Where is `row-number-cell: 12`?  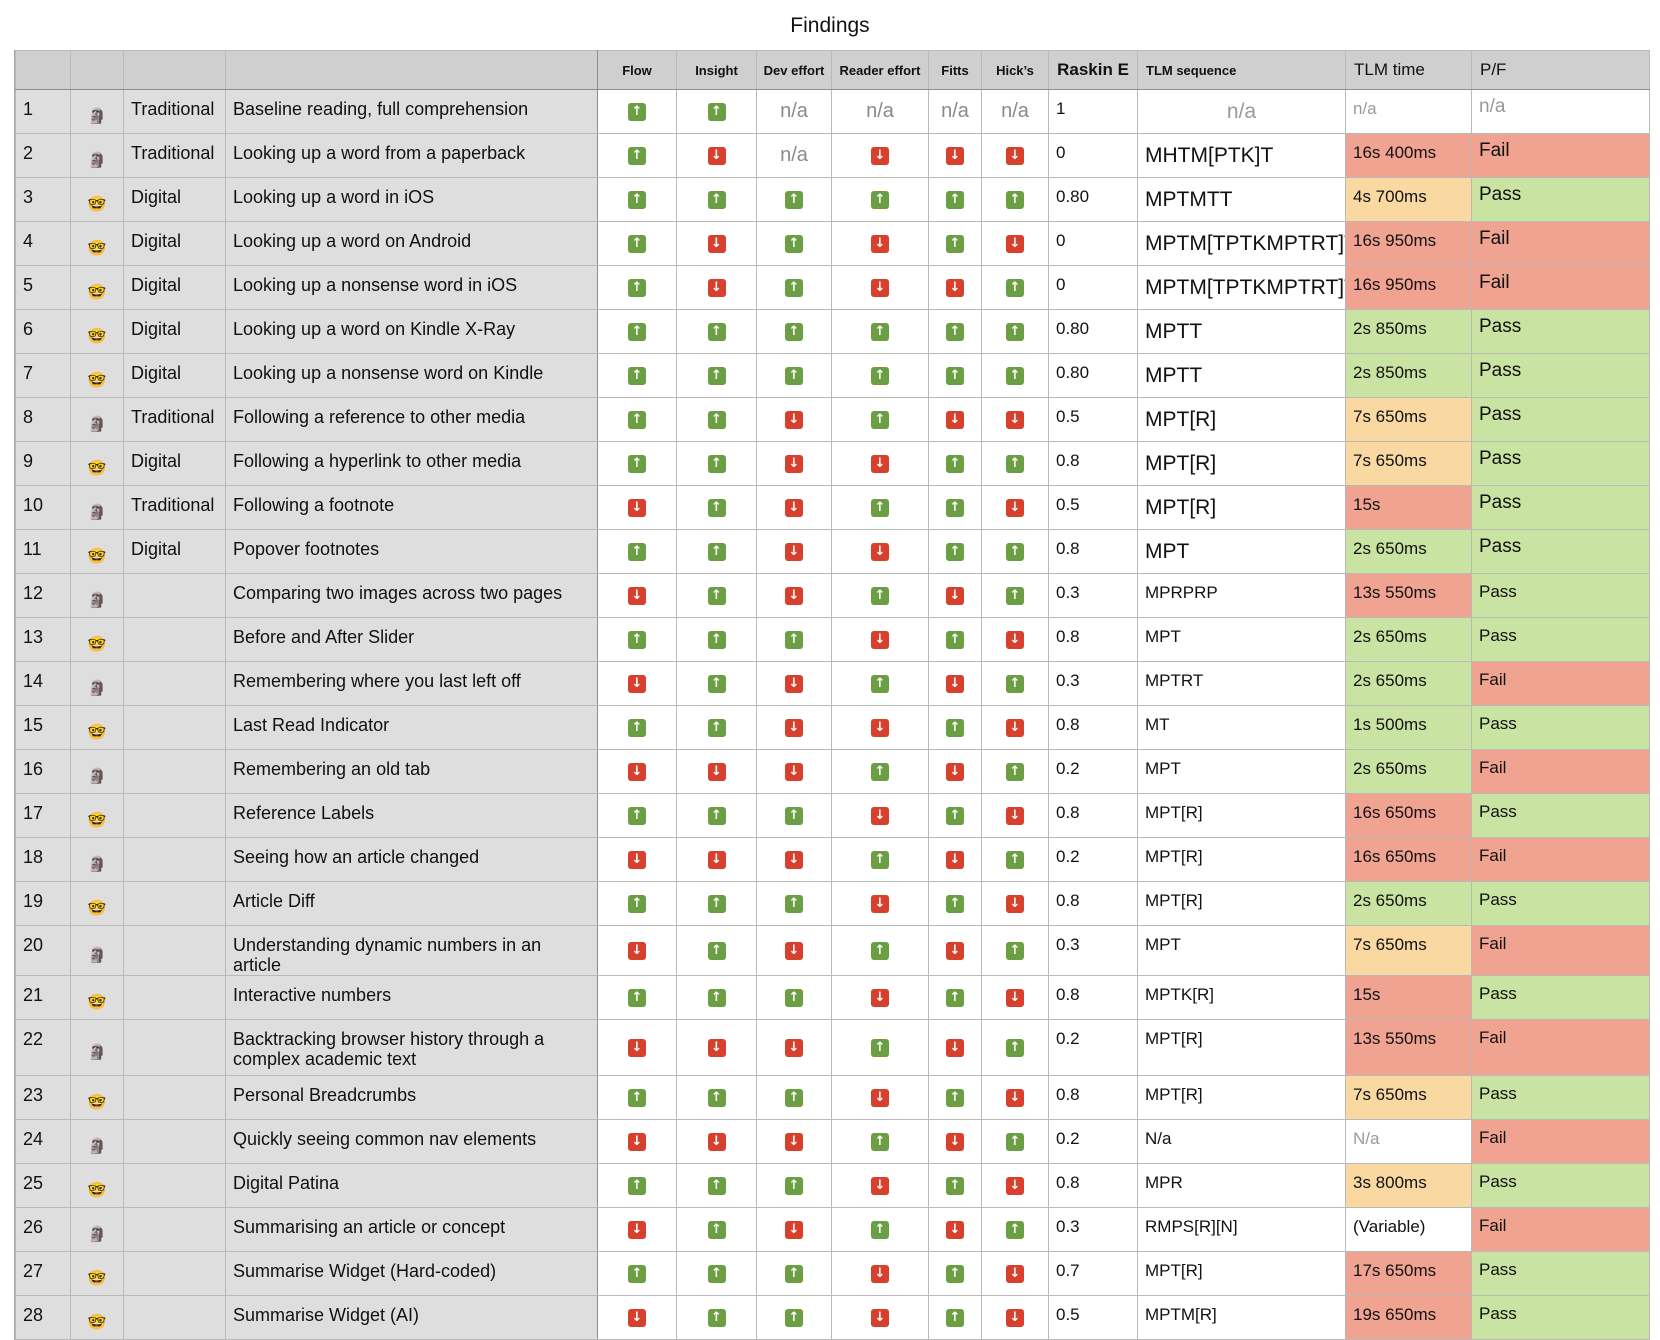 row-number-cell: 12 is located at coordinates (43, 595).